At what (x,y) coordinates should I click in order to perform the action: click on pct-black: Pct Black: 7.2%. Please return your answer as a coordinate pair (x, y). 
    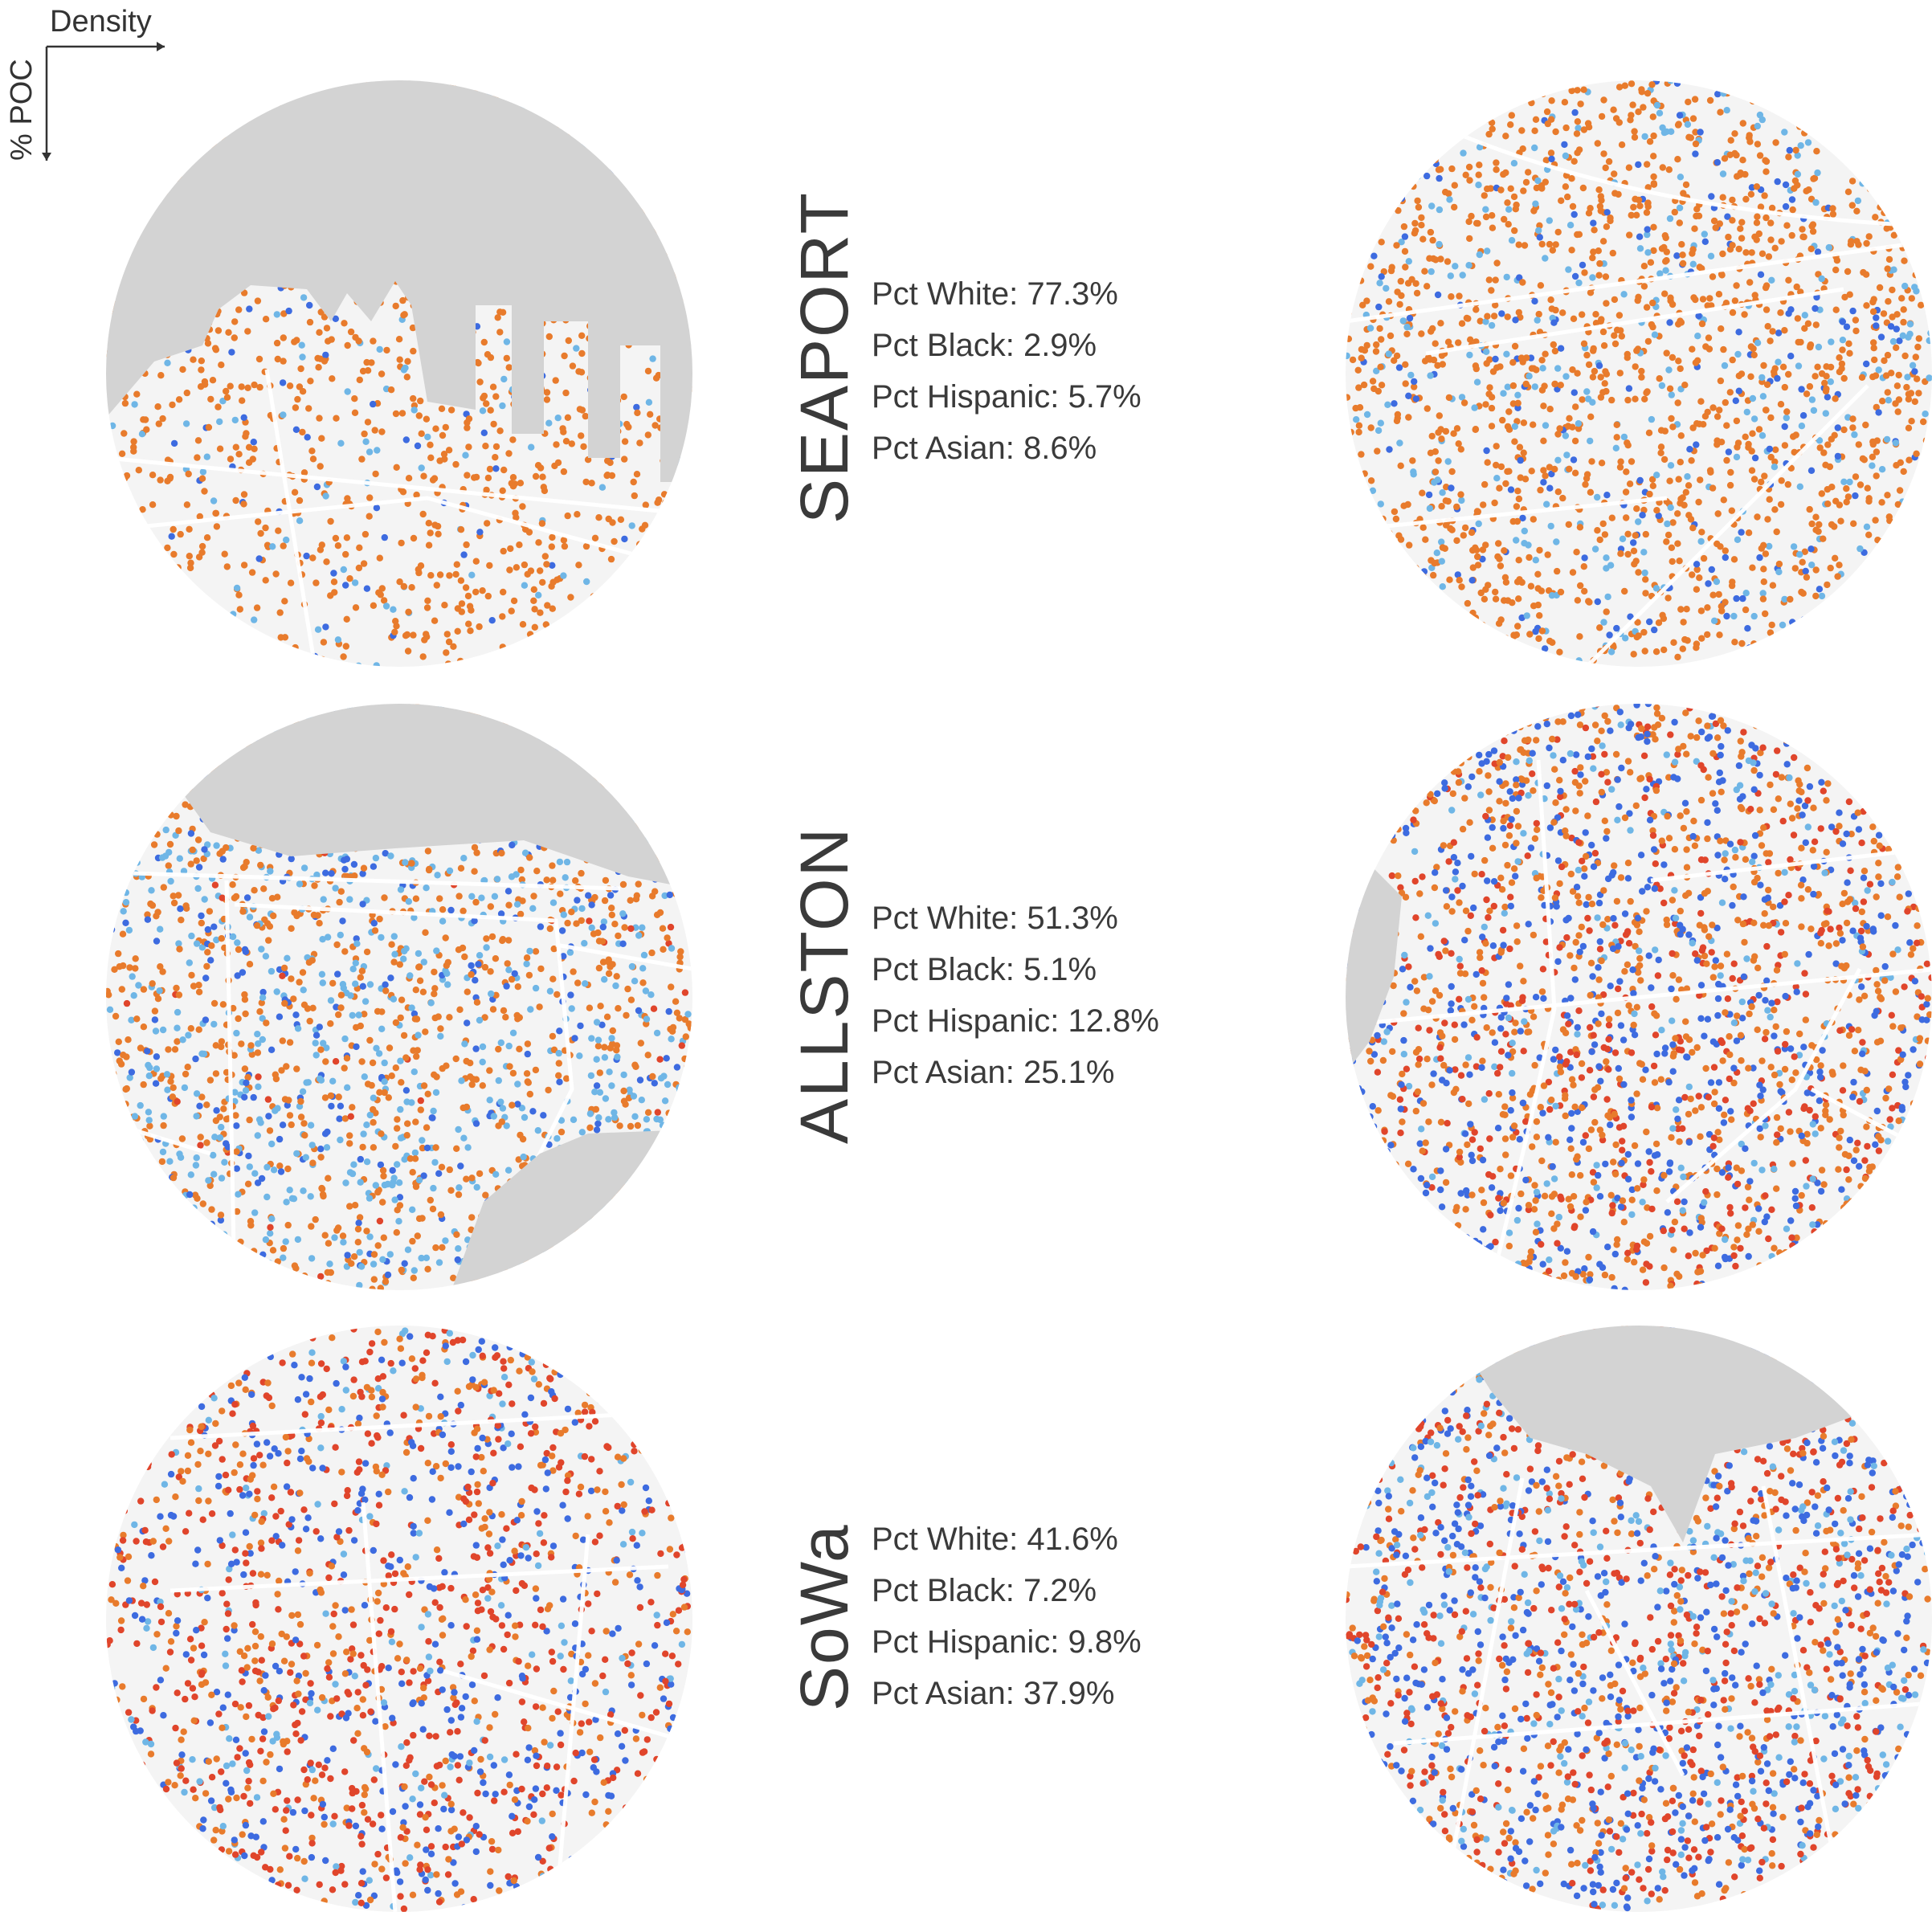
    Looking at the image, I should click on (984, 1590).